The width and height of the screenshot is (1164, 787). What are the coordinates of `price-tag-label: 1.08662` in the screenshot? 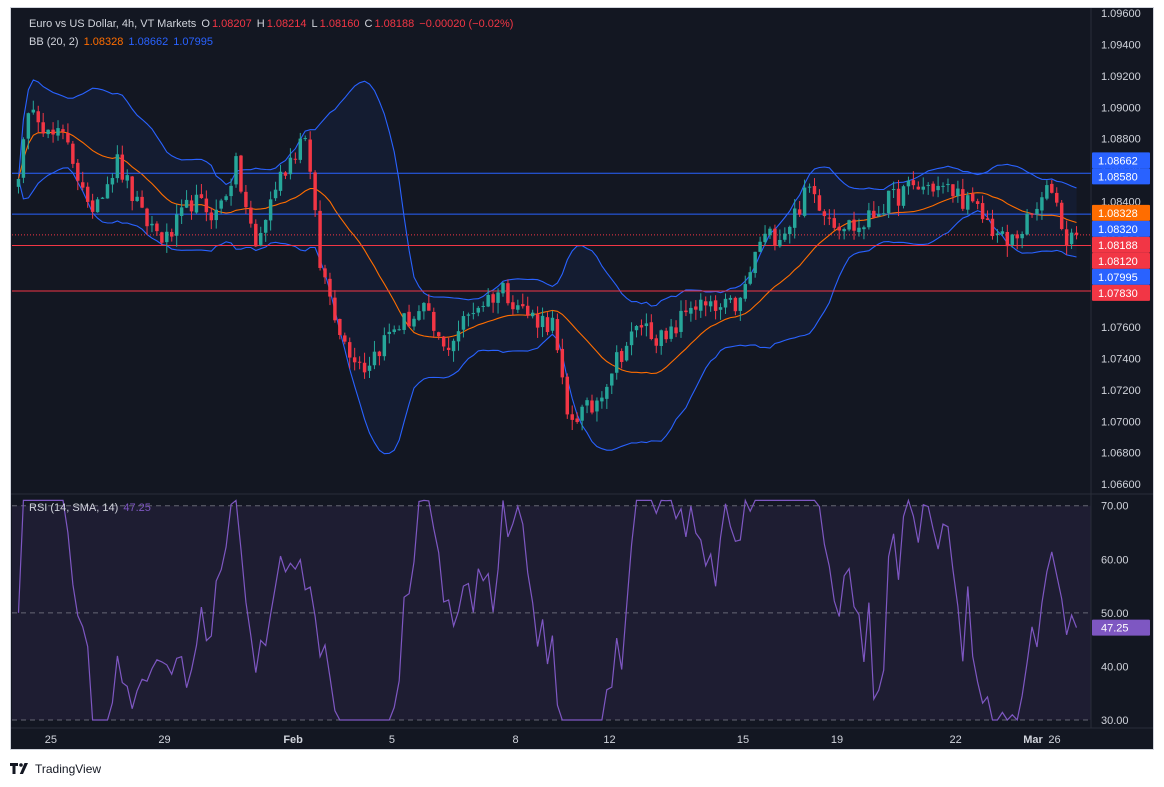 It's located at (1118, 161).